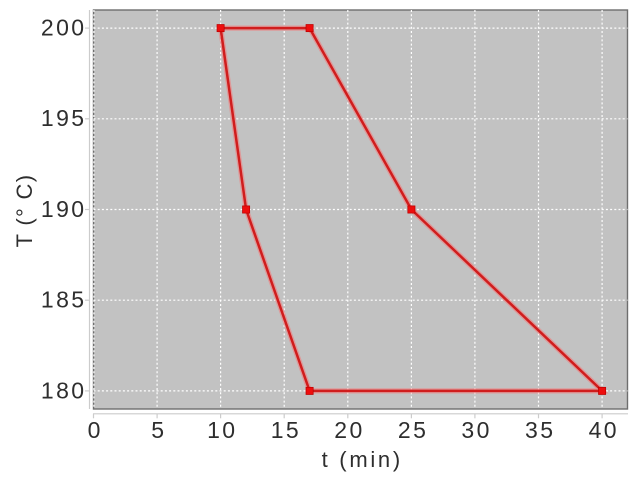  I want to click on svg-text: 25, so click(413, 430).